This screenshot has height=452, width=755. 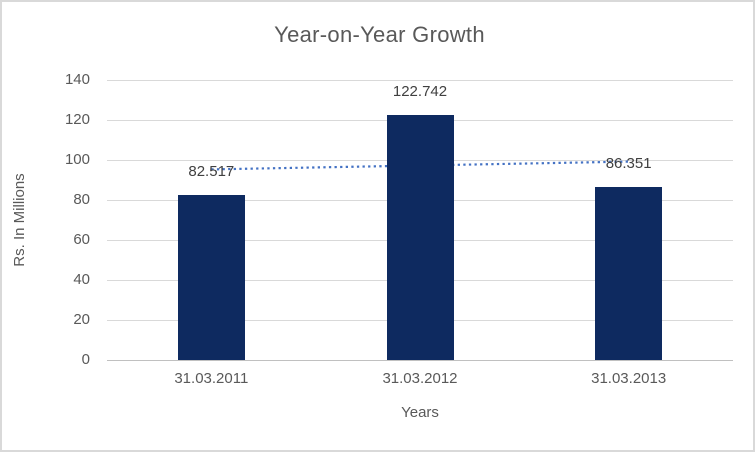 I want to click on chart-title: Year-on-Year Growth, so click(x=379, y=34).